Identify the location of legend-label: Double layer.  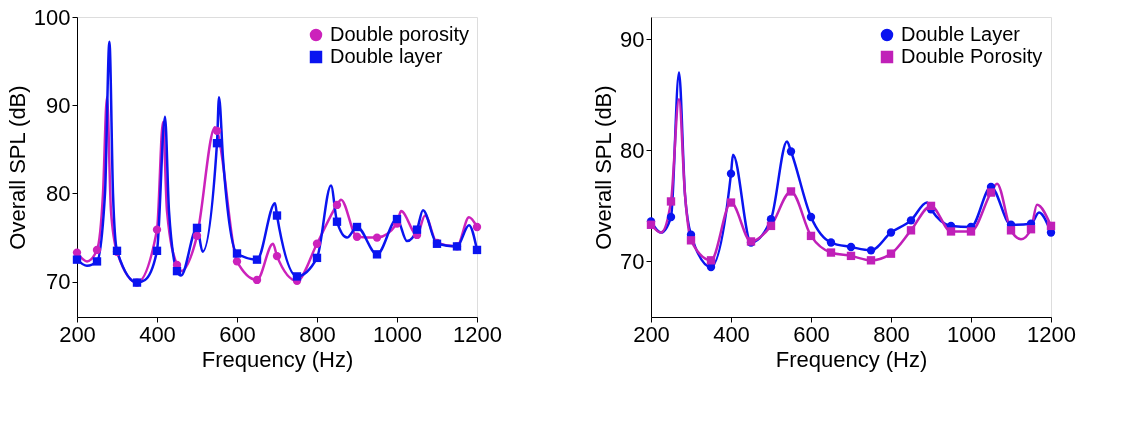
(386, 56).